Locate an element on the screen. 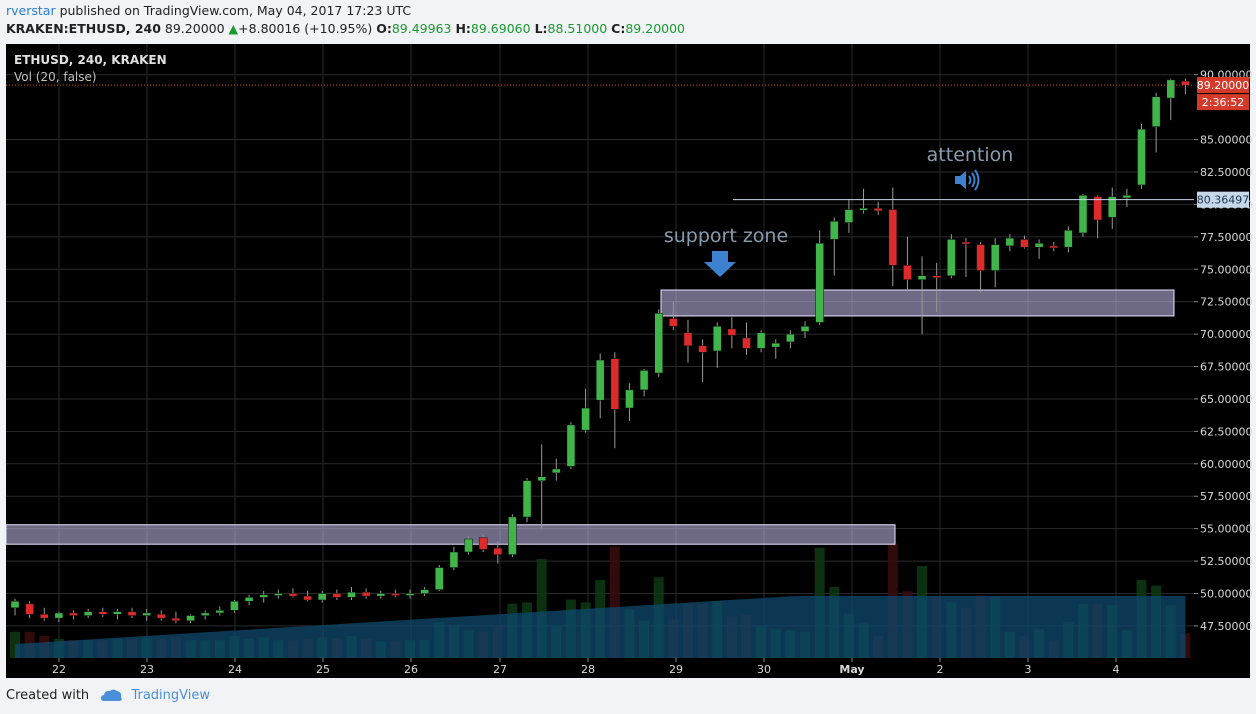 The image size is (1256, 714). support-zone-box is located at coordinates (917, 303).